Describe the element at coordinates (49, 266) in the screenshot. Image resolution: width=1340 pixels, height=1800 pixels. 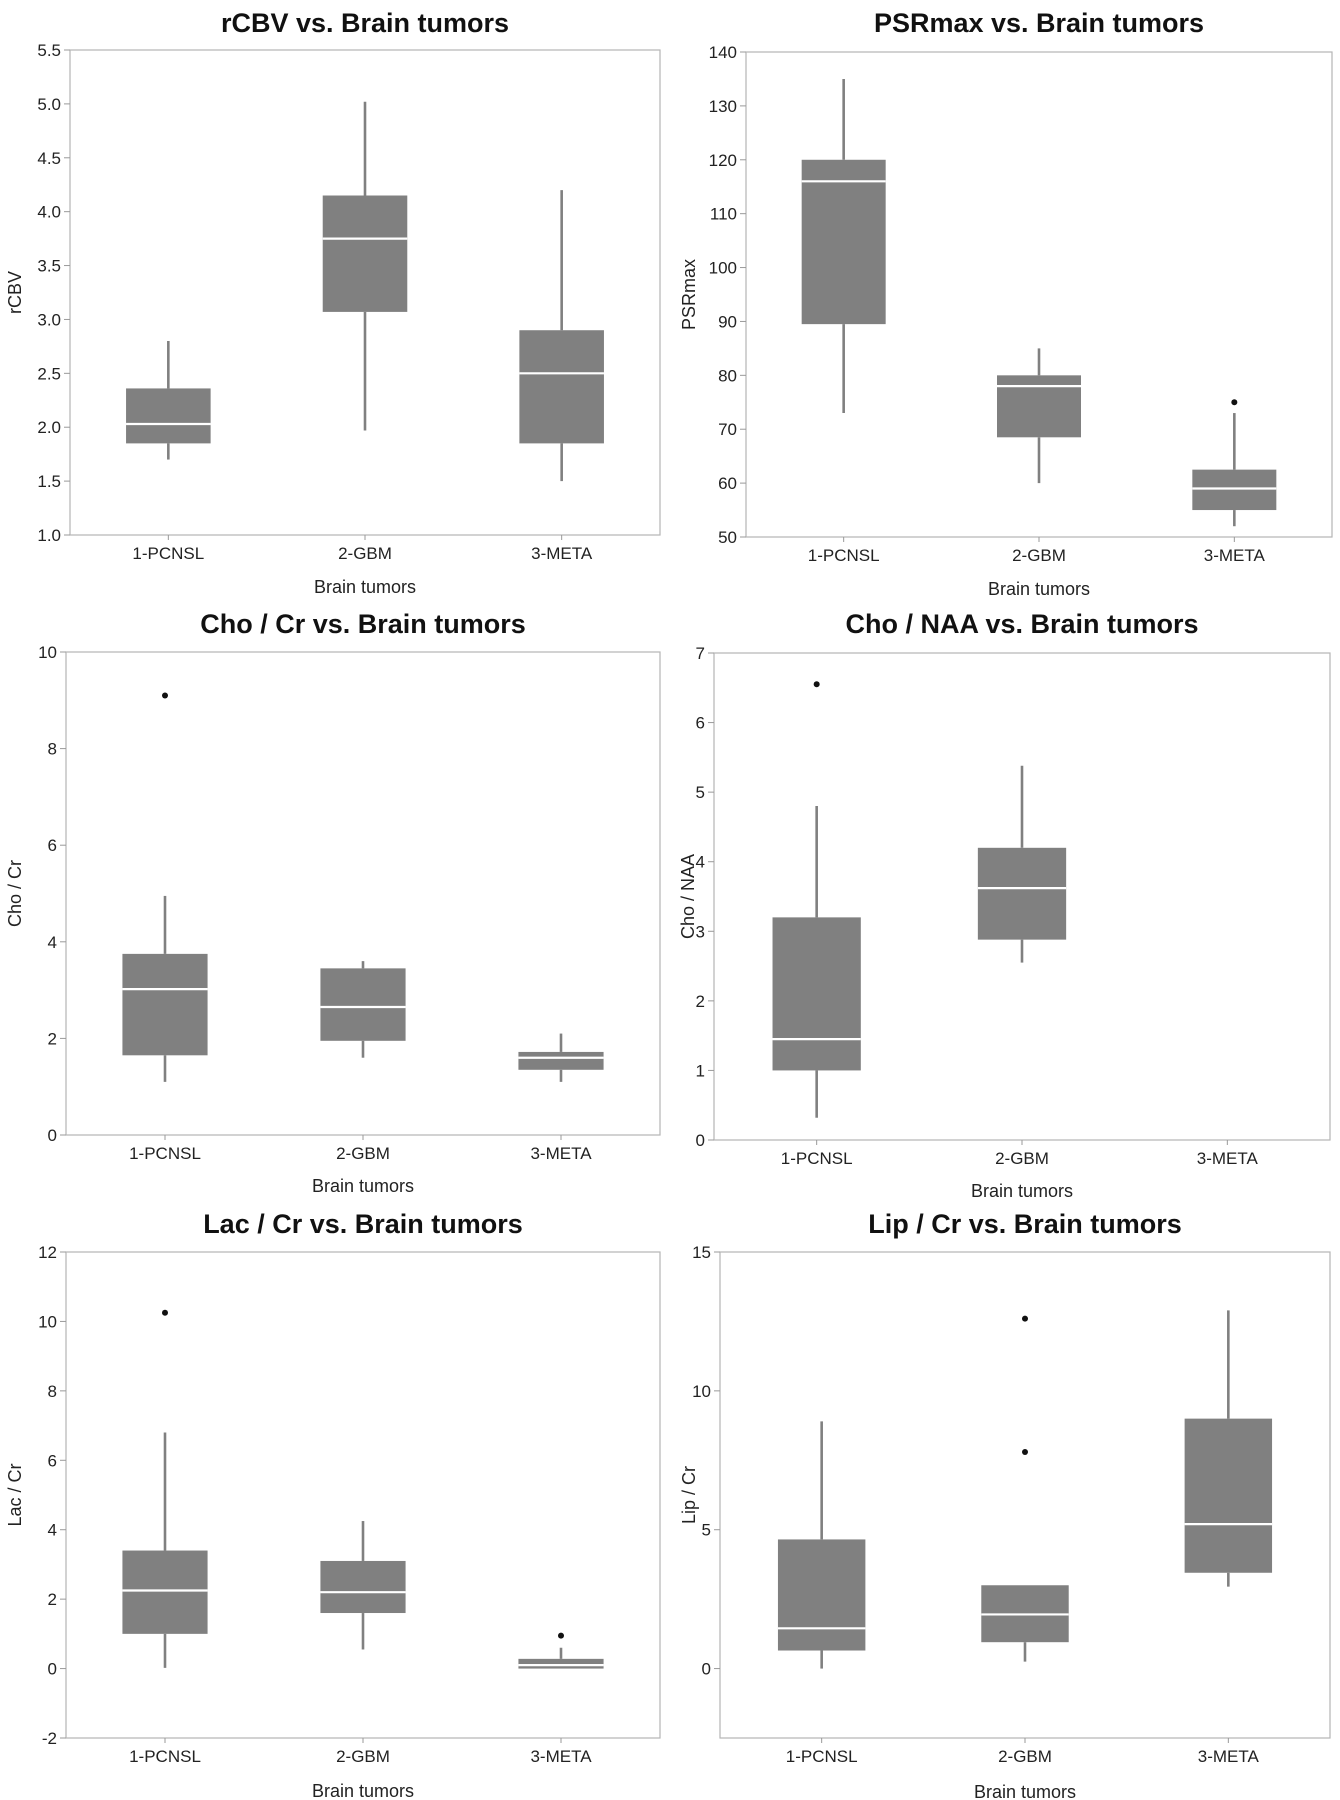
I see `y-tick-label: 3.5` at that location.